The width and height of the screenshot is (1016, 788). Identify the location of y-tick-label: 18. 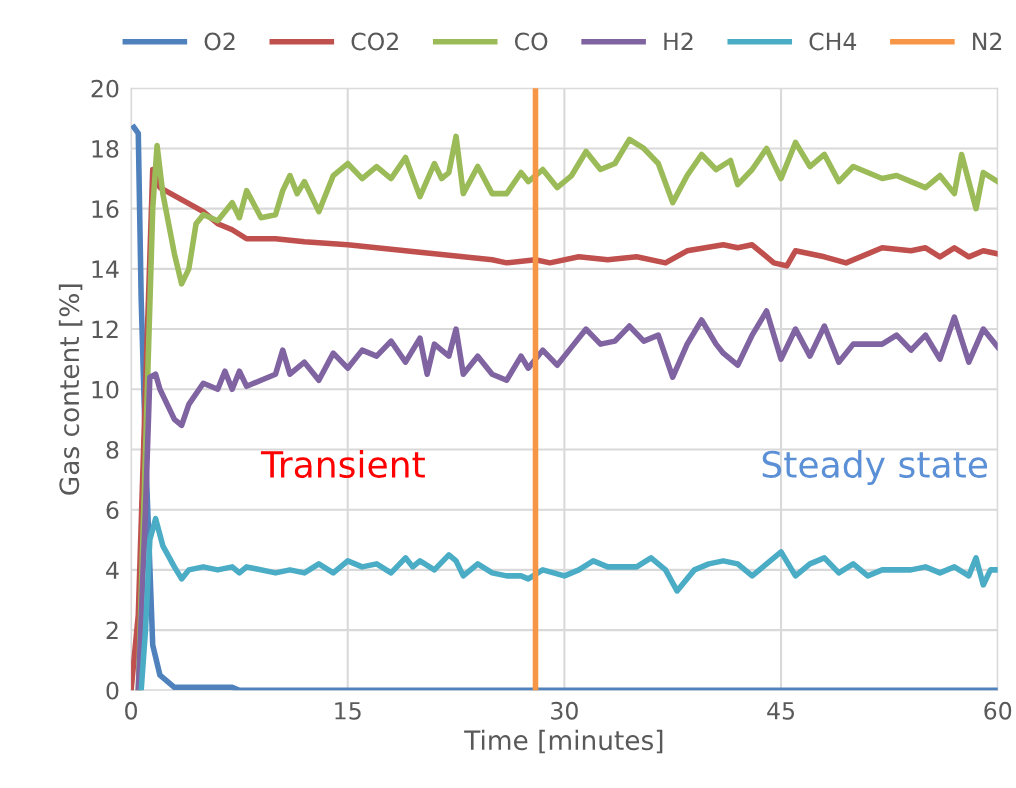
(105, 148).